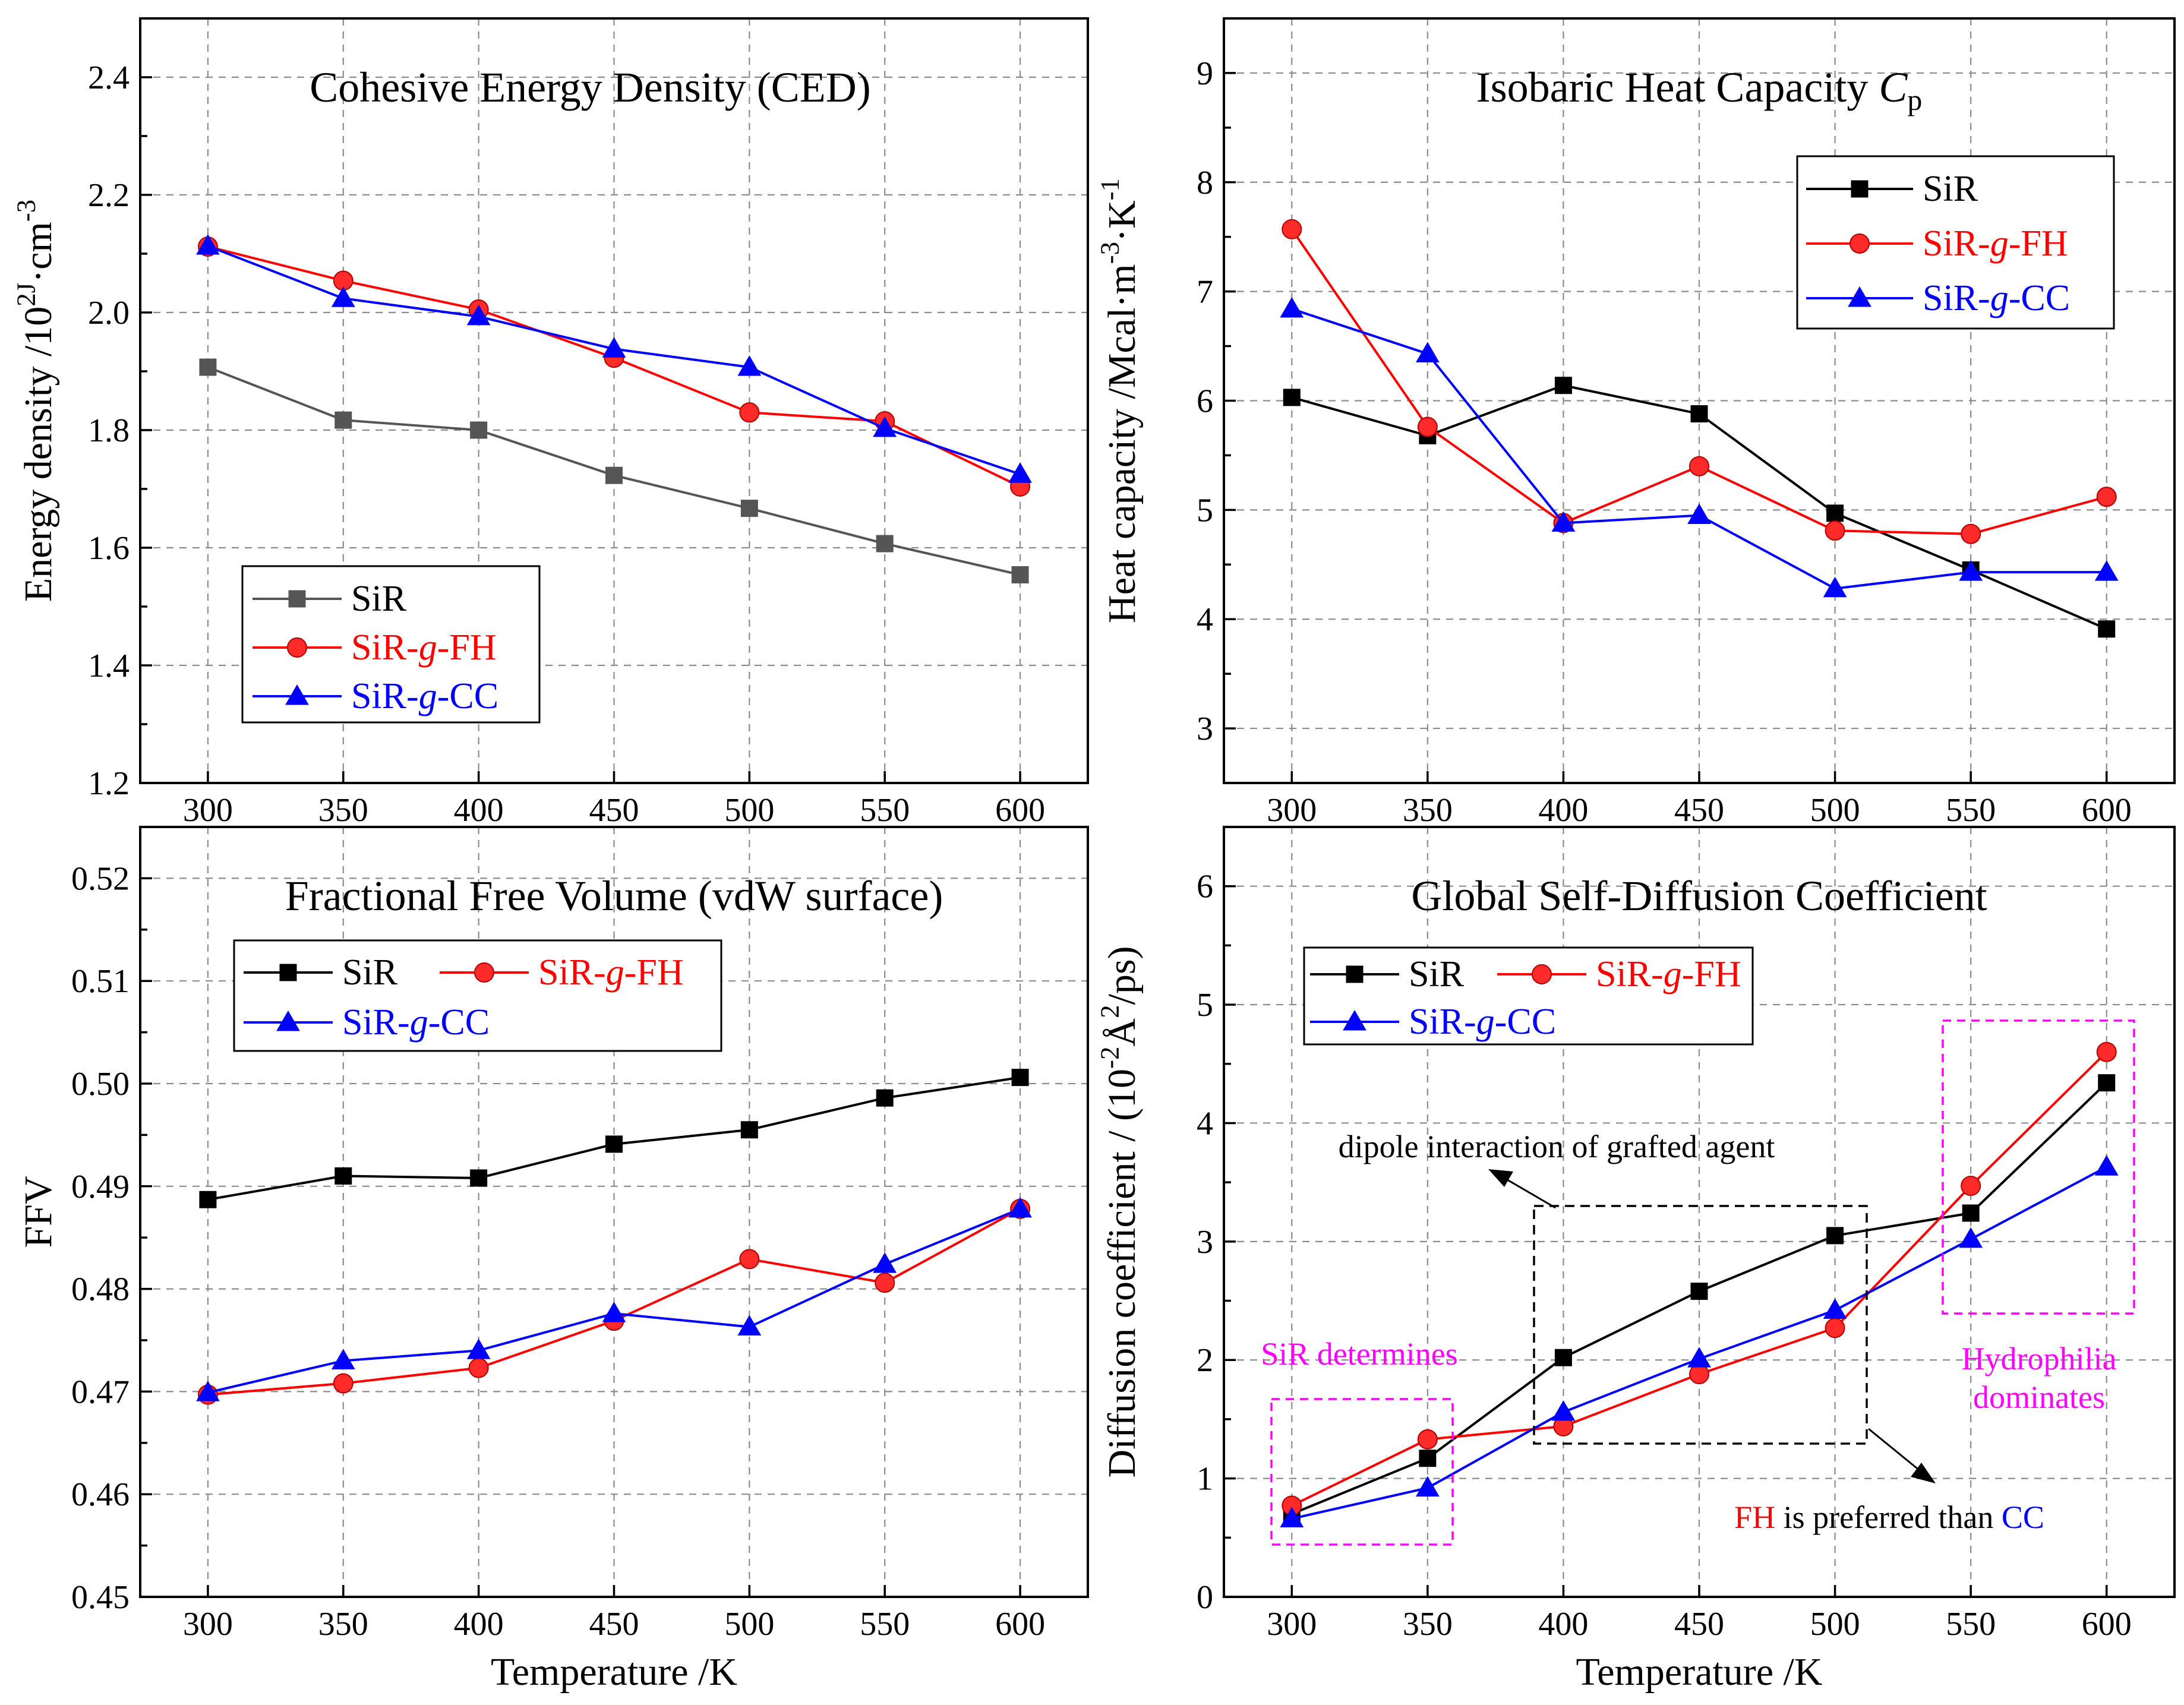 Image resolution: width=2184 pixels, height=1705 pixels. What do you see at coordinates (1205, 1123) in the screenshot?
I see `y-tick-label: 4` at bounding box center [1205, 1123].